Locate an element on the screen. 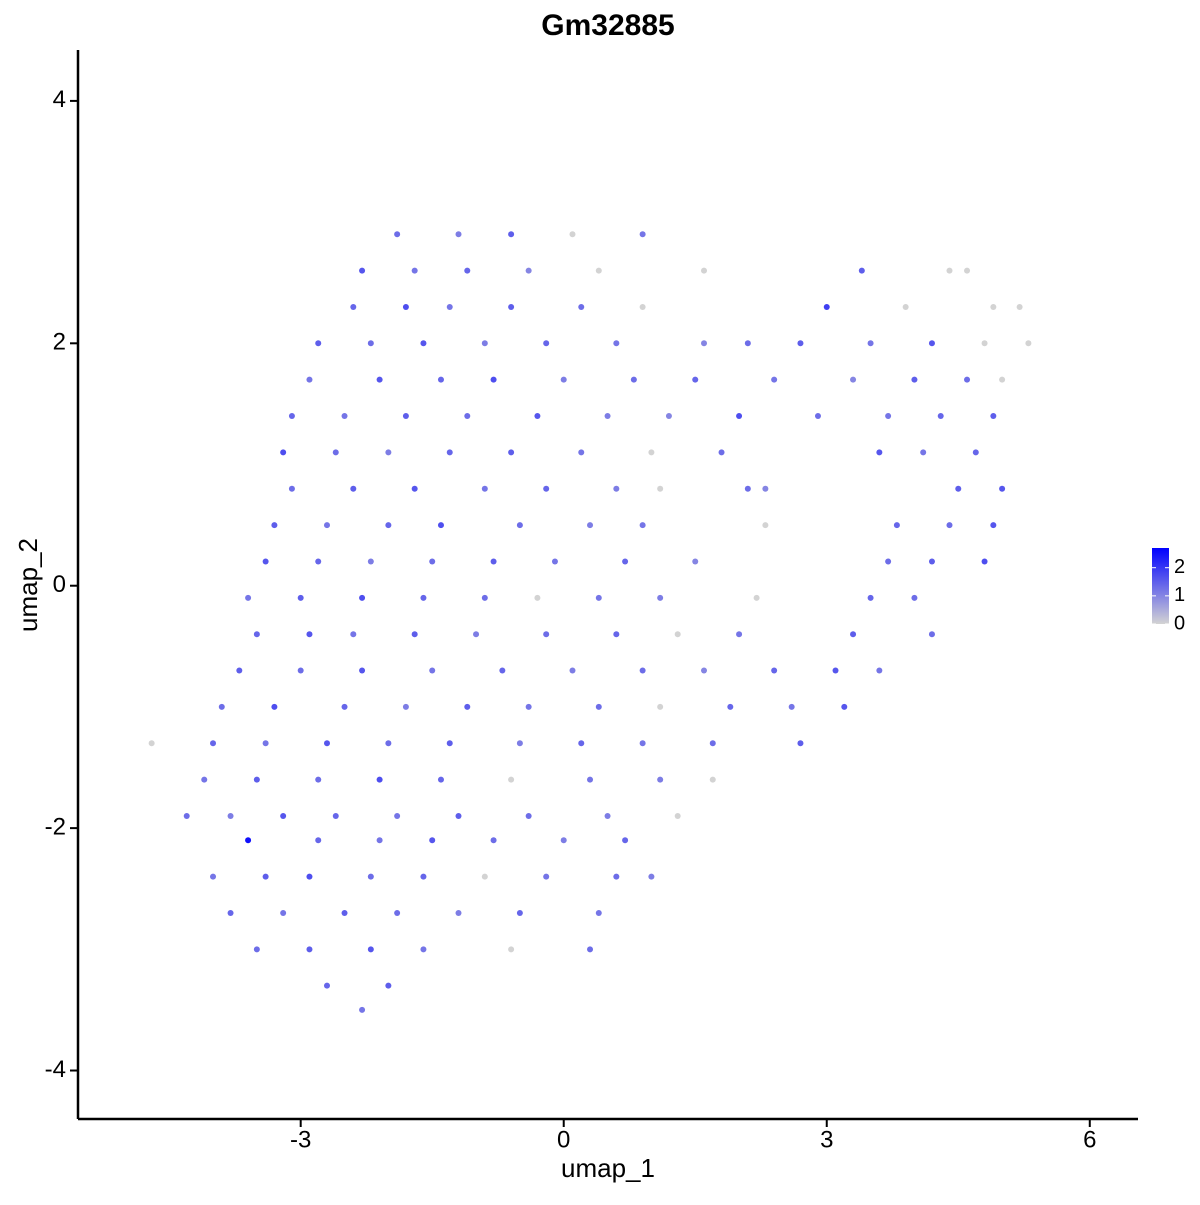  y-tick-label: 0 is located at coordinates (59, 584).